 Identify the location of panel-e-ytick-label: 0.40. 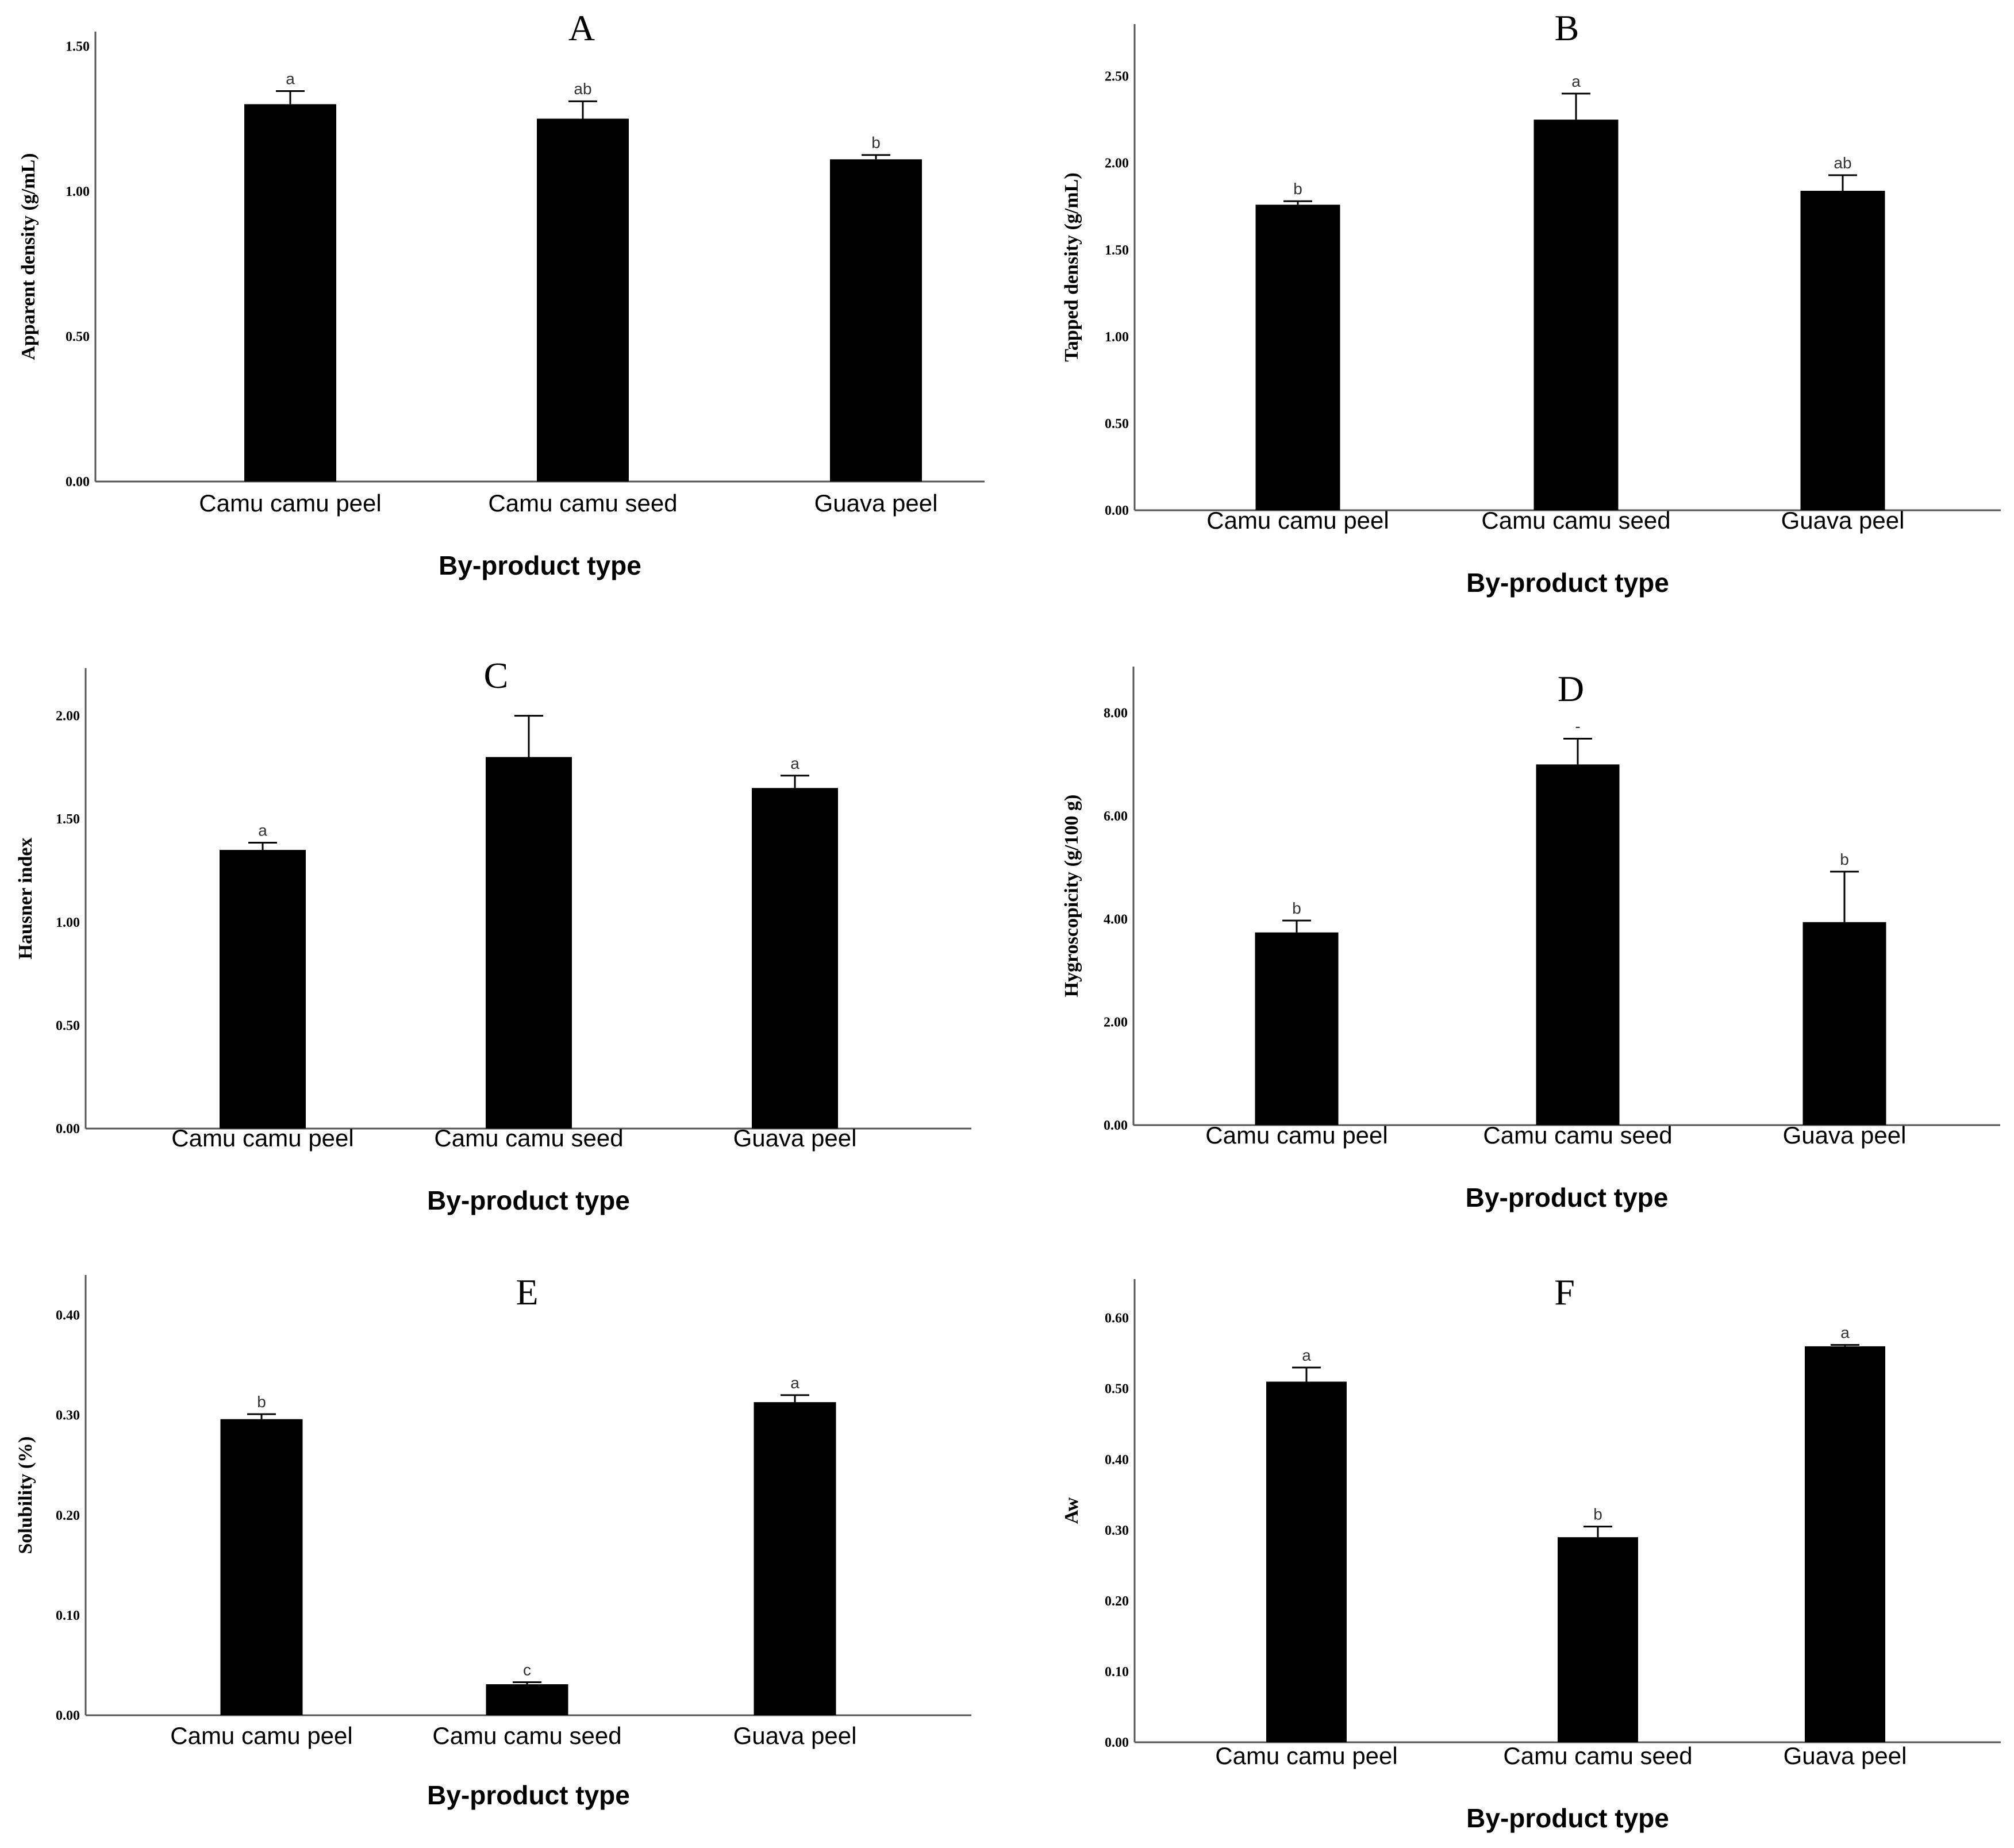
(68, 1315).